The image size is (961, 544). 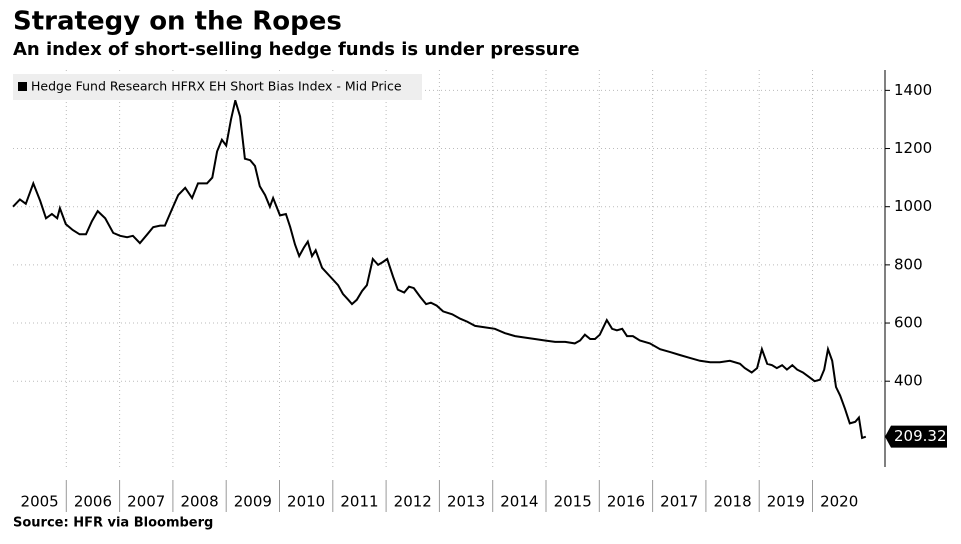 I want to click on x-tick-label: 2019, so click(x=786, y=502).